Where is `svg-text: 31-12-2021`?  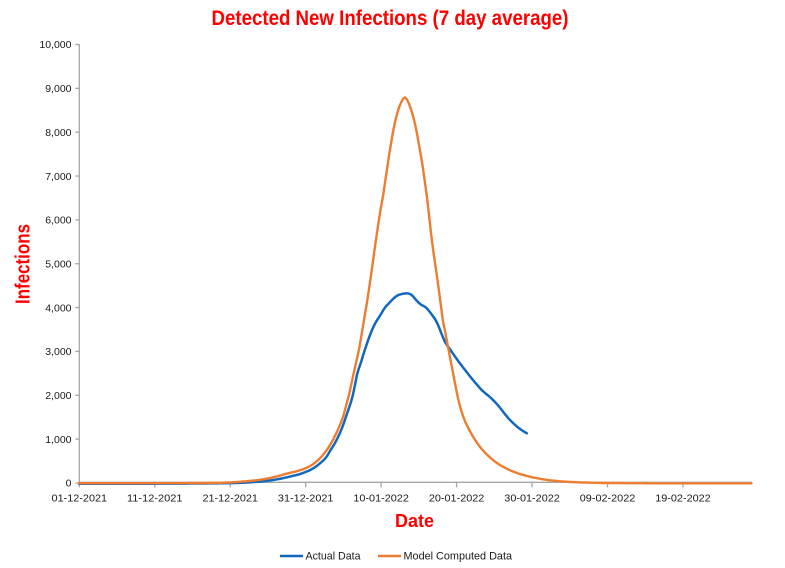
svg-text: 31-12-2021 is located at coordinates (306, 498).